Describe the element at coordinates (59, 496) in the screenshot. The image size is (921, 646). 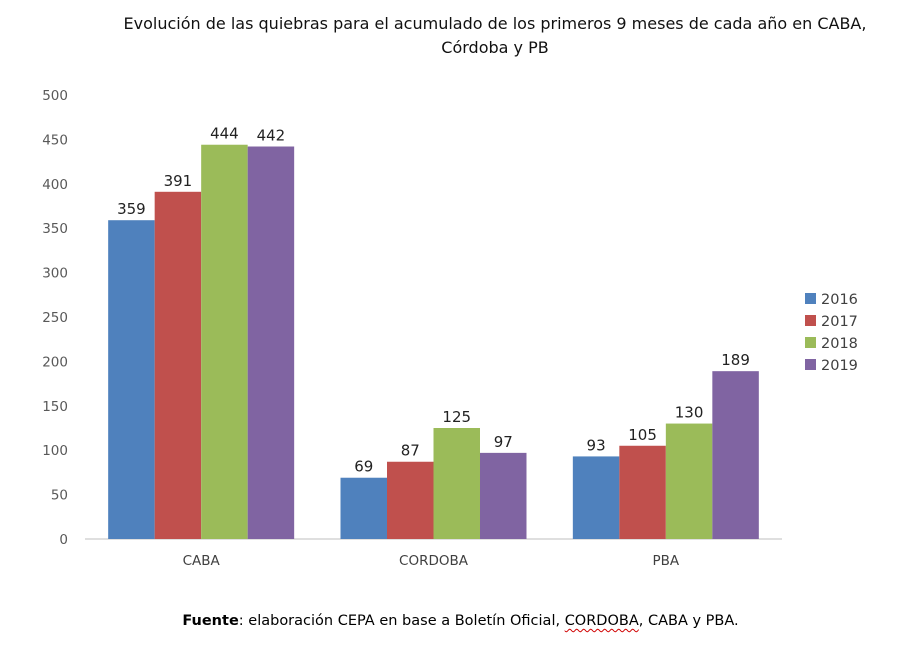
I see `y-tick-label: 50` at that location.